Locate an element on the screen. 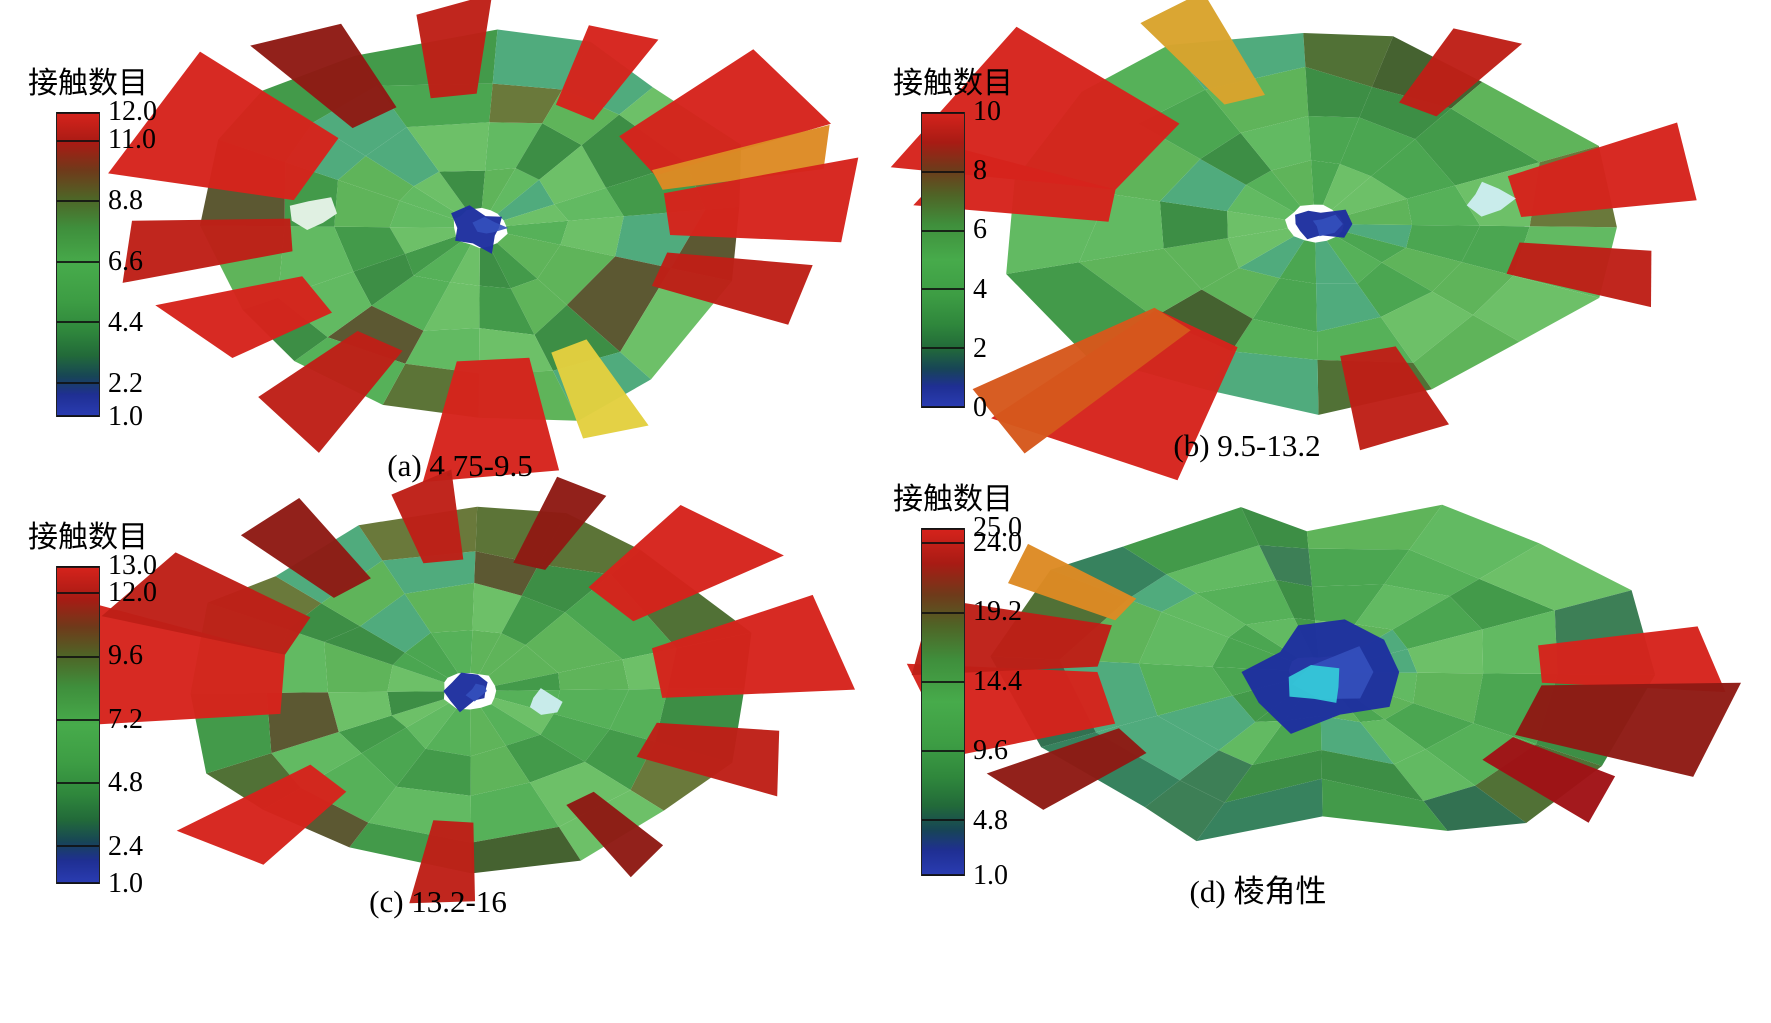 Image resolution: width=1771 pixels, height=1023 pixels. colorbar-tick-label: 4 is located at coordinates (980, 289).